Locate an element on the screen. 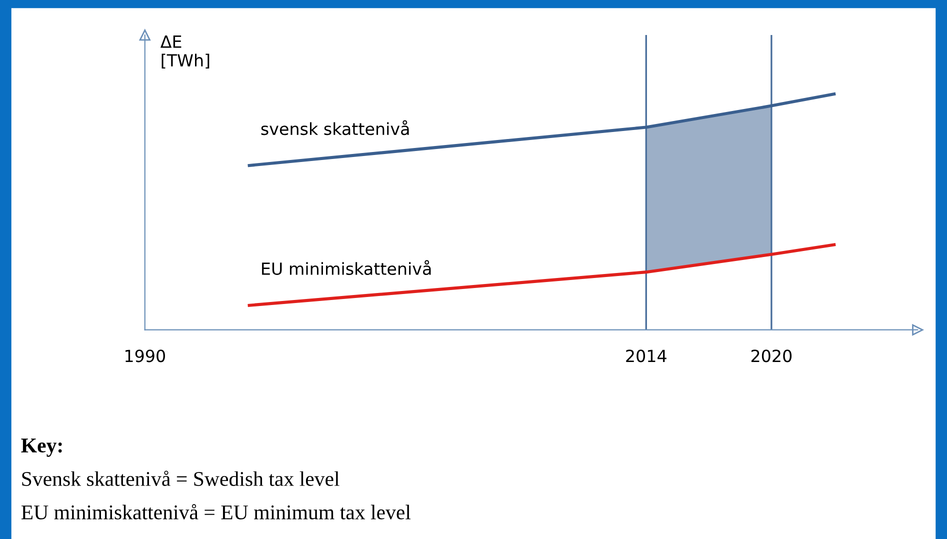  y-axis-title: ΔE [TWh] is located at coordinates (185, 52).